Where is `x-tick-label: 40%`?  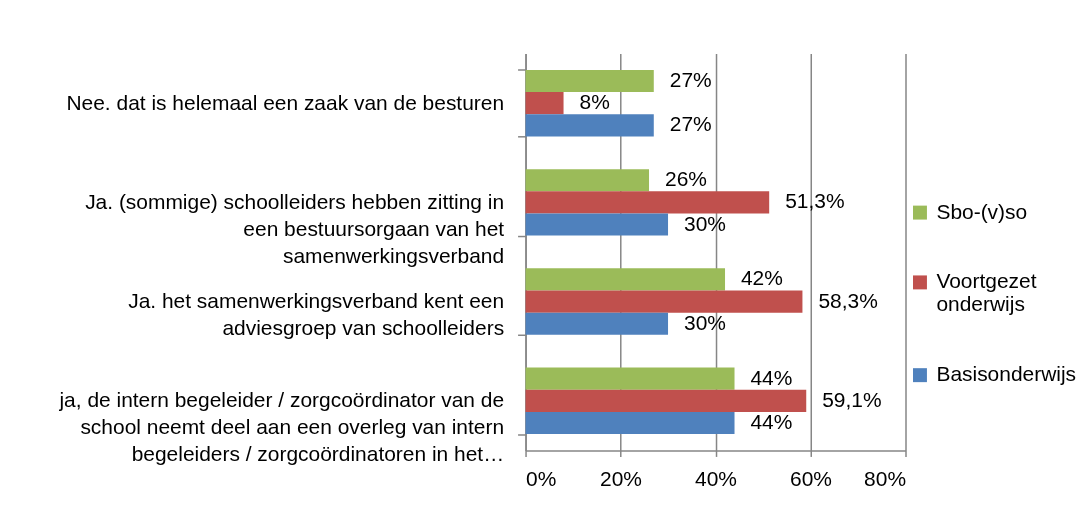
x-tick-label: 40% is located at coordinates (716, 478).